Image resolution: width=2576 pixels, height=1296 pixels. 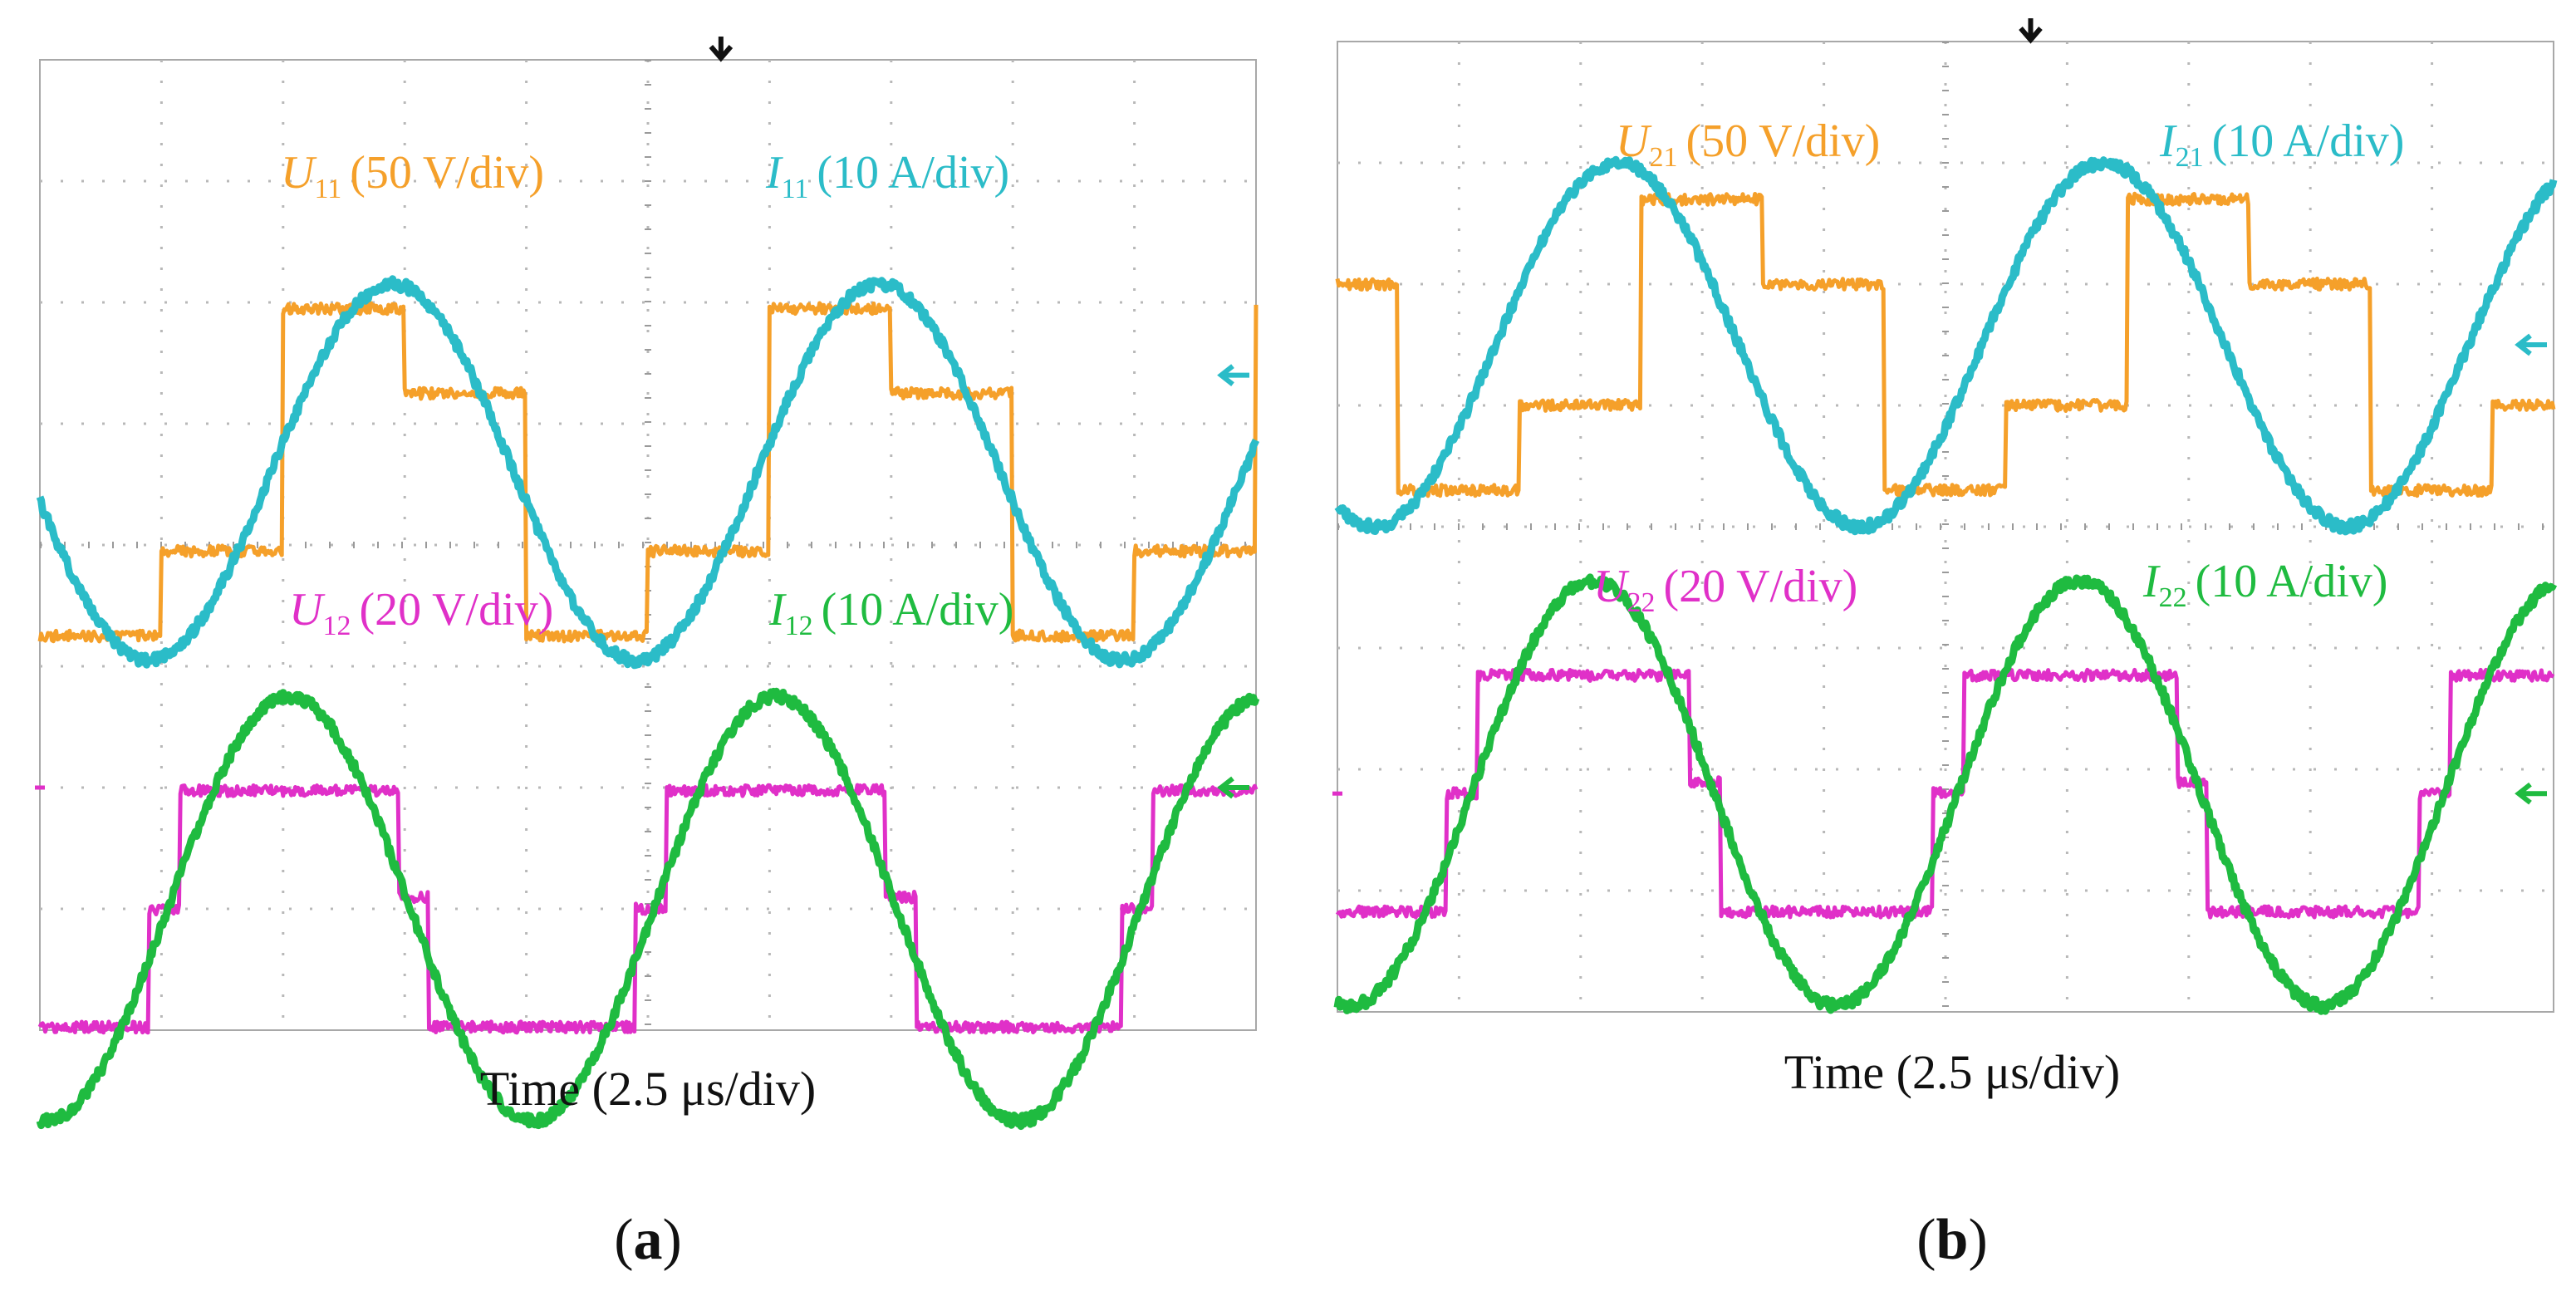 I want to click on legend-u11: U11 (50 V/div), so click(x=412, y=175).